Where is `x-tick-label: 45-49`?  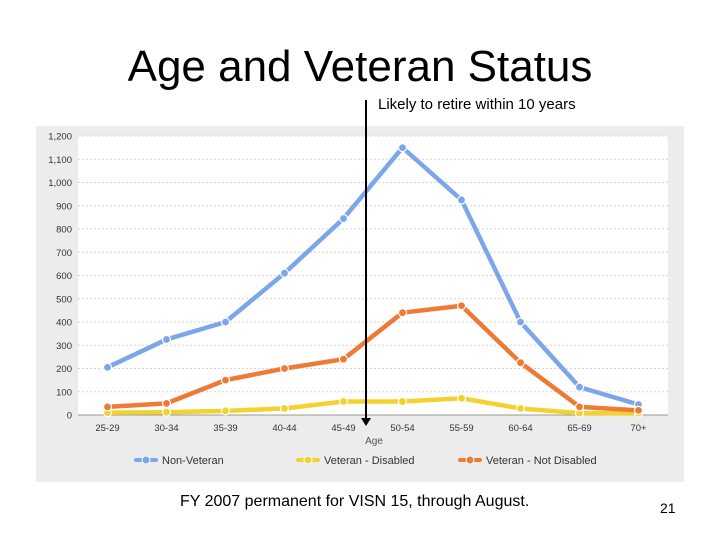
x-tick-label: 45-49 is located at coordinates (343, 428).